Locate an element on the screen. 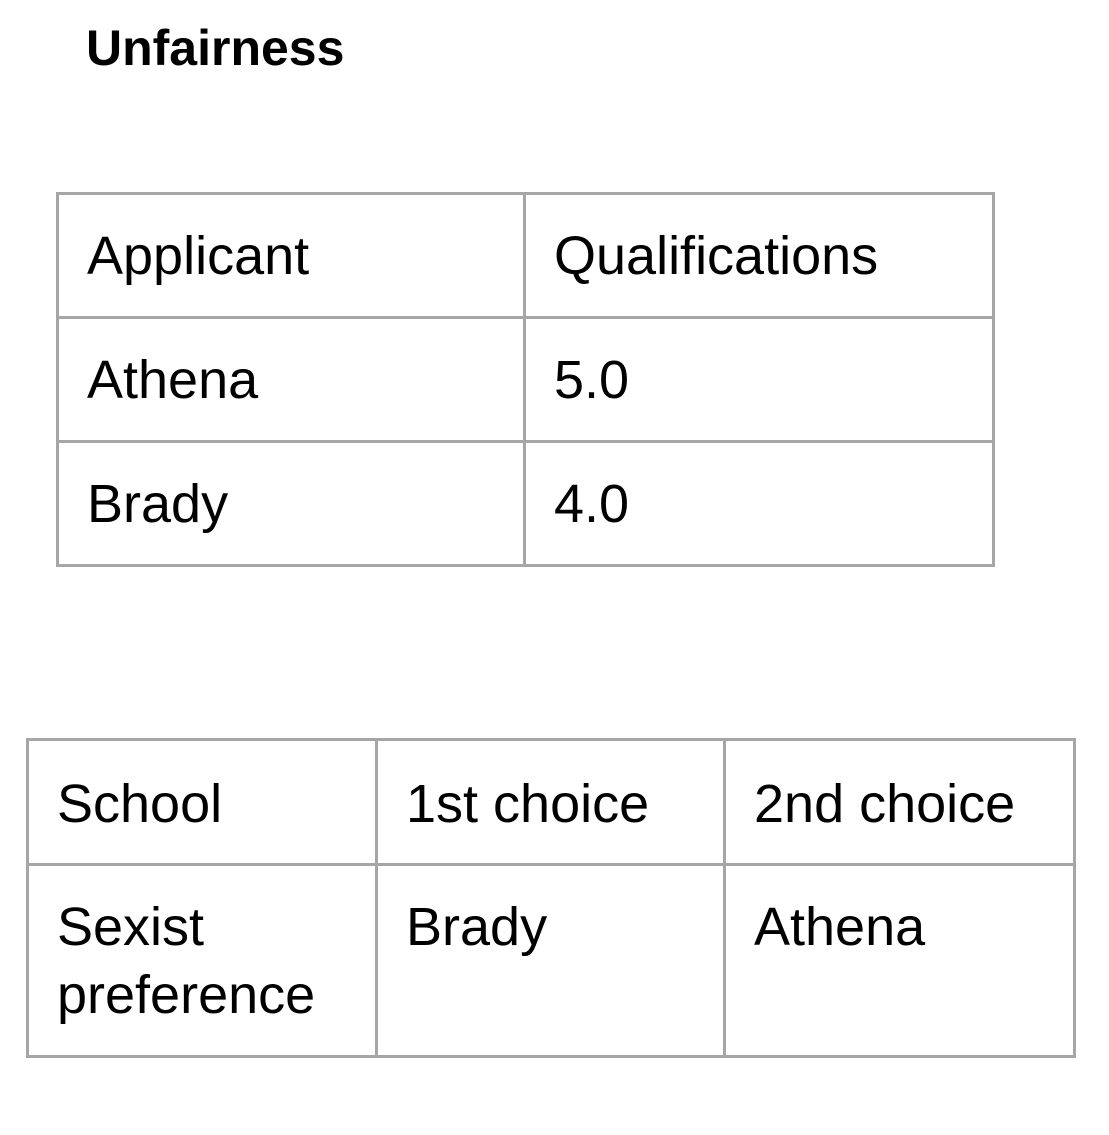 This screenshot has width=1109, height=1135. column-header-first-choice: 1st choice is located at coordinates (550, 802).